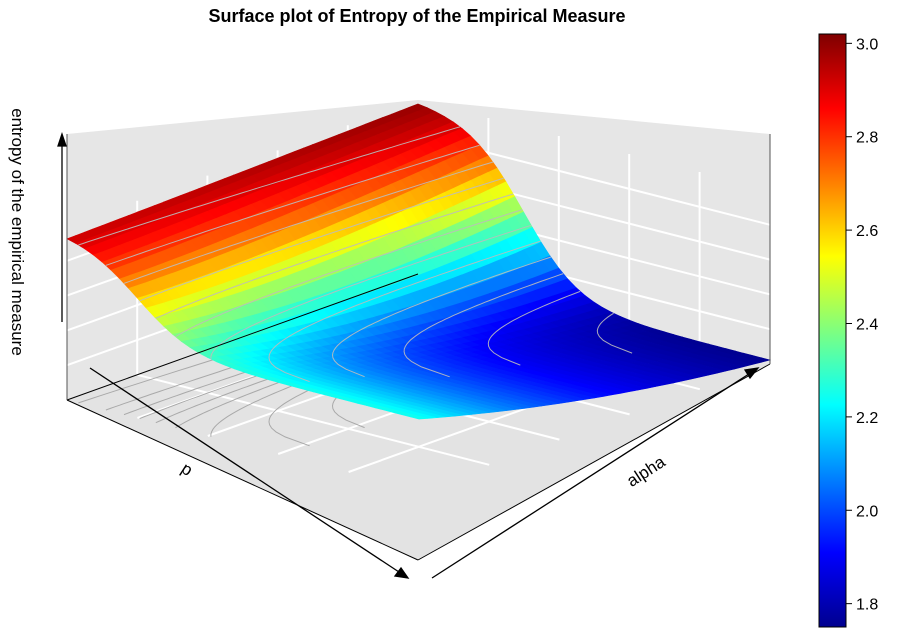 The width and height of the screenshot is (903, 632). Describe the element at coordinates (867, 605) in the screenshot. I see `colorbar-tick-label-0: 1.8` at that location.